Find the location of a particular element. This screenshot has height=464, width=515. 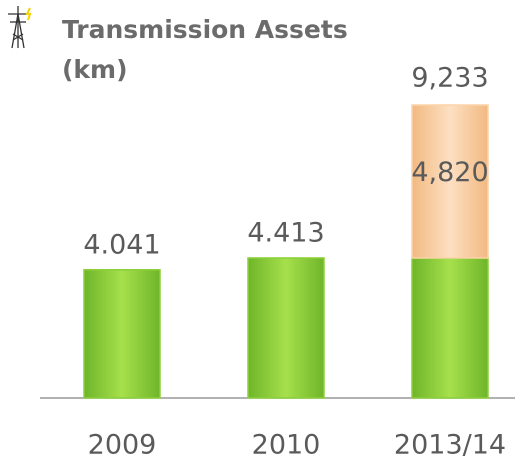

x-tick-label: 2009 is located at coordinates (122, 445).